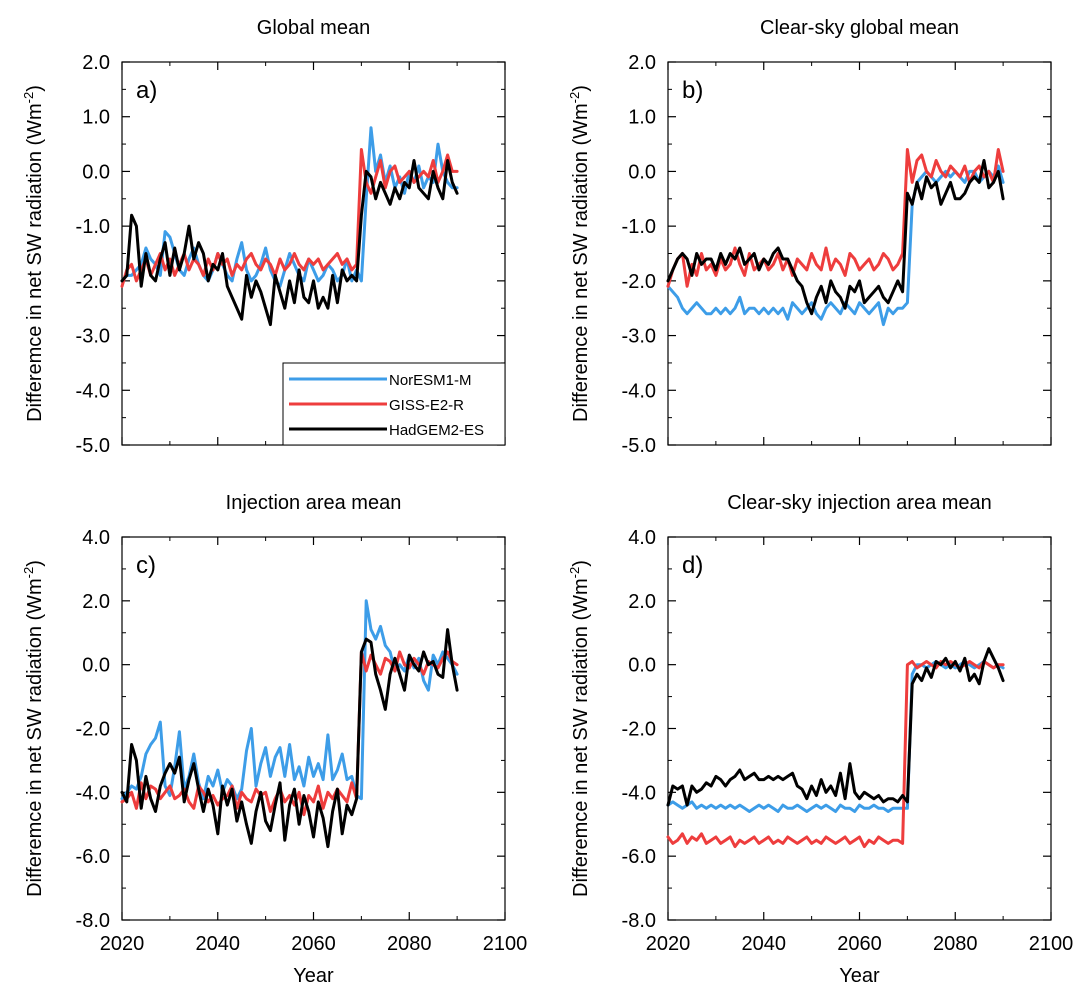 This screenshot has width=1083, height=1006. Describe the element at coordinates (314, 503) in the screenshot. I see `panel-title: Injection area mean` at that location.